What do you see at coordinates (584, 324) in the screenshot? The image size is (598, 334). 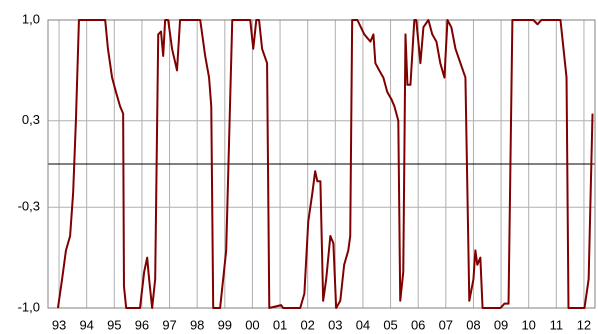 I see `x-tick-label: 12` at bounding box center [584, 324].